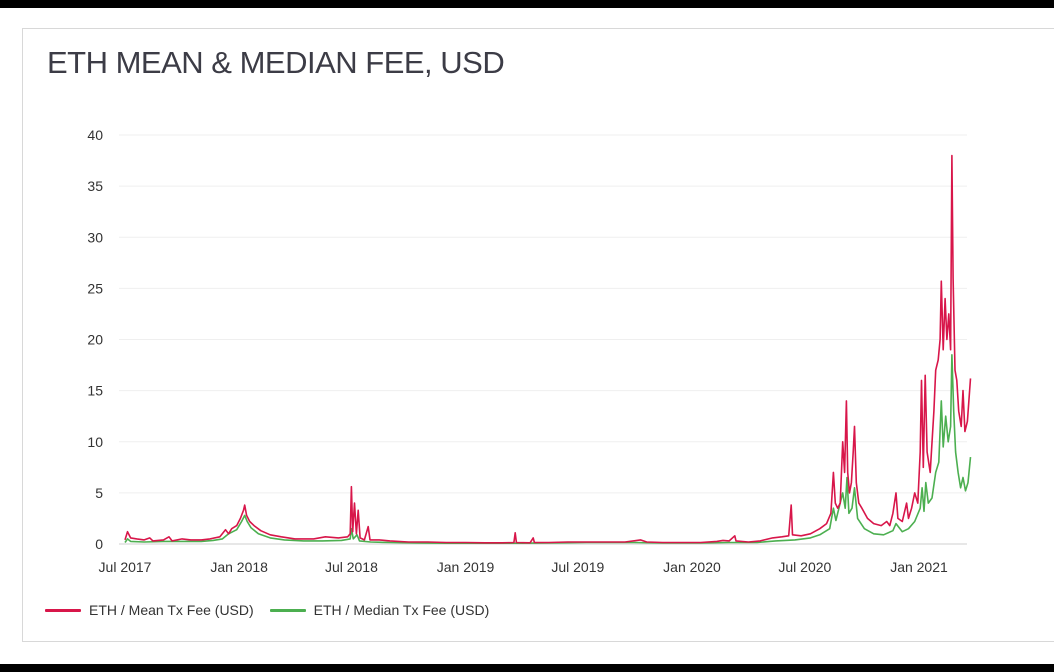  I want to click on y-axis-ticks: 0 5 10 15 20 25 30 35 40, so click(95, 339).